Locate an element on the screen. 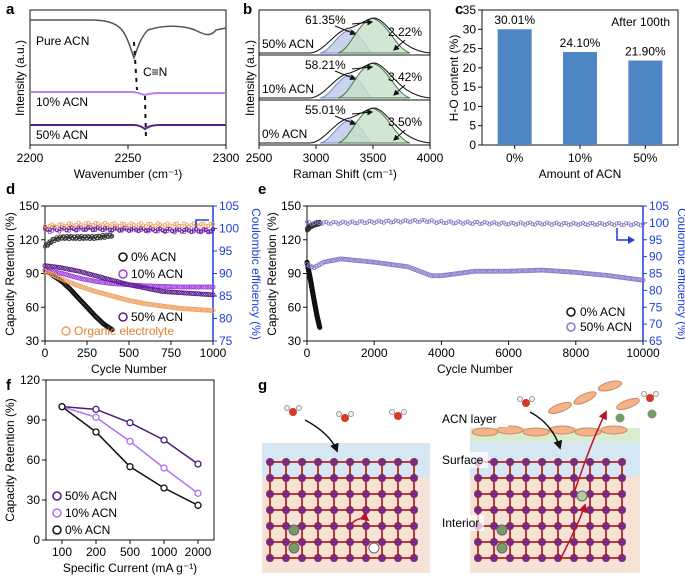 The width and height of the screenshot is (685, 578). e-xtick-label: 0 is located at coordinates (307, 353).